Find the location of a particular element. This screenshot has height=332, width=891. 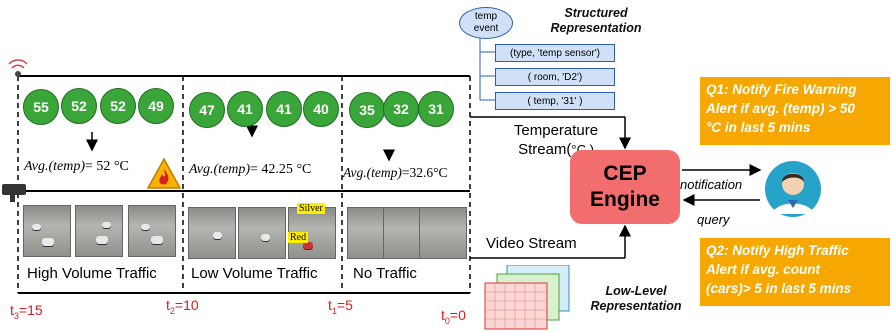

notification-label: notification is located at coordinates (711, 184).